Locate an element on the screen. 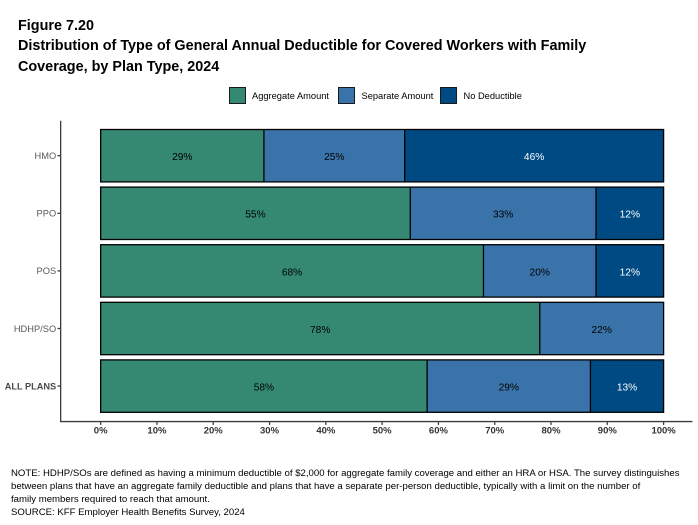  svg-text: ALL PLANS is located at coordinates (30, 386).